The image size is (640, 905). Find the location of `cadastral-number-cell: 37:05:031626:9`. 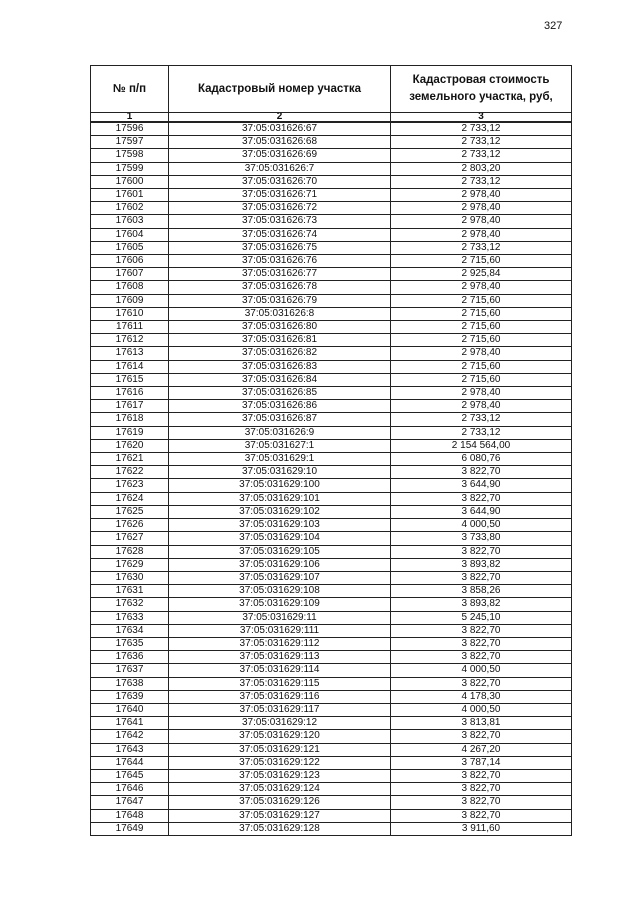

cadastral-number-cell: 37:05:031626:9 is located at coordinates (279, 432).